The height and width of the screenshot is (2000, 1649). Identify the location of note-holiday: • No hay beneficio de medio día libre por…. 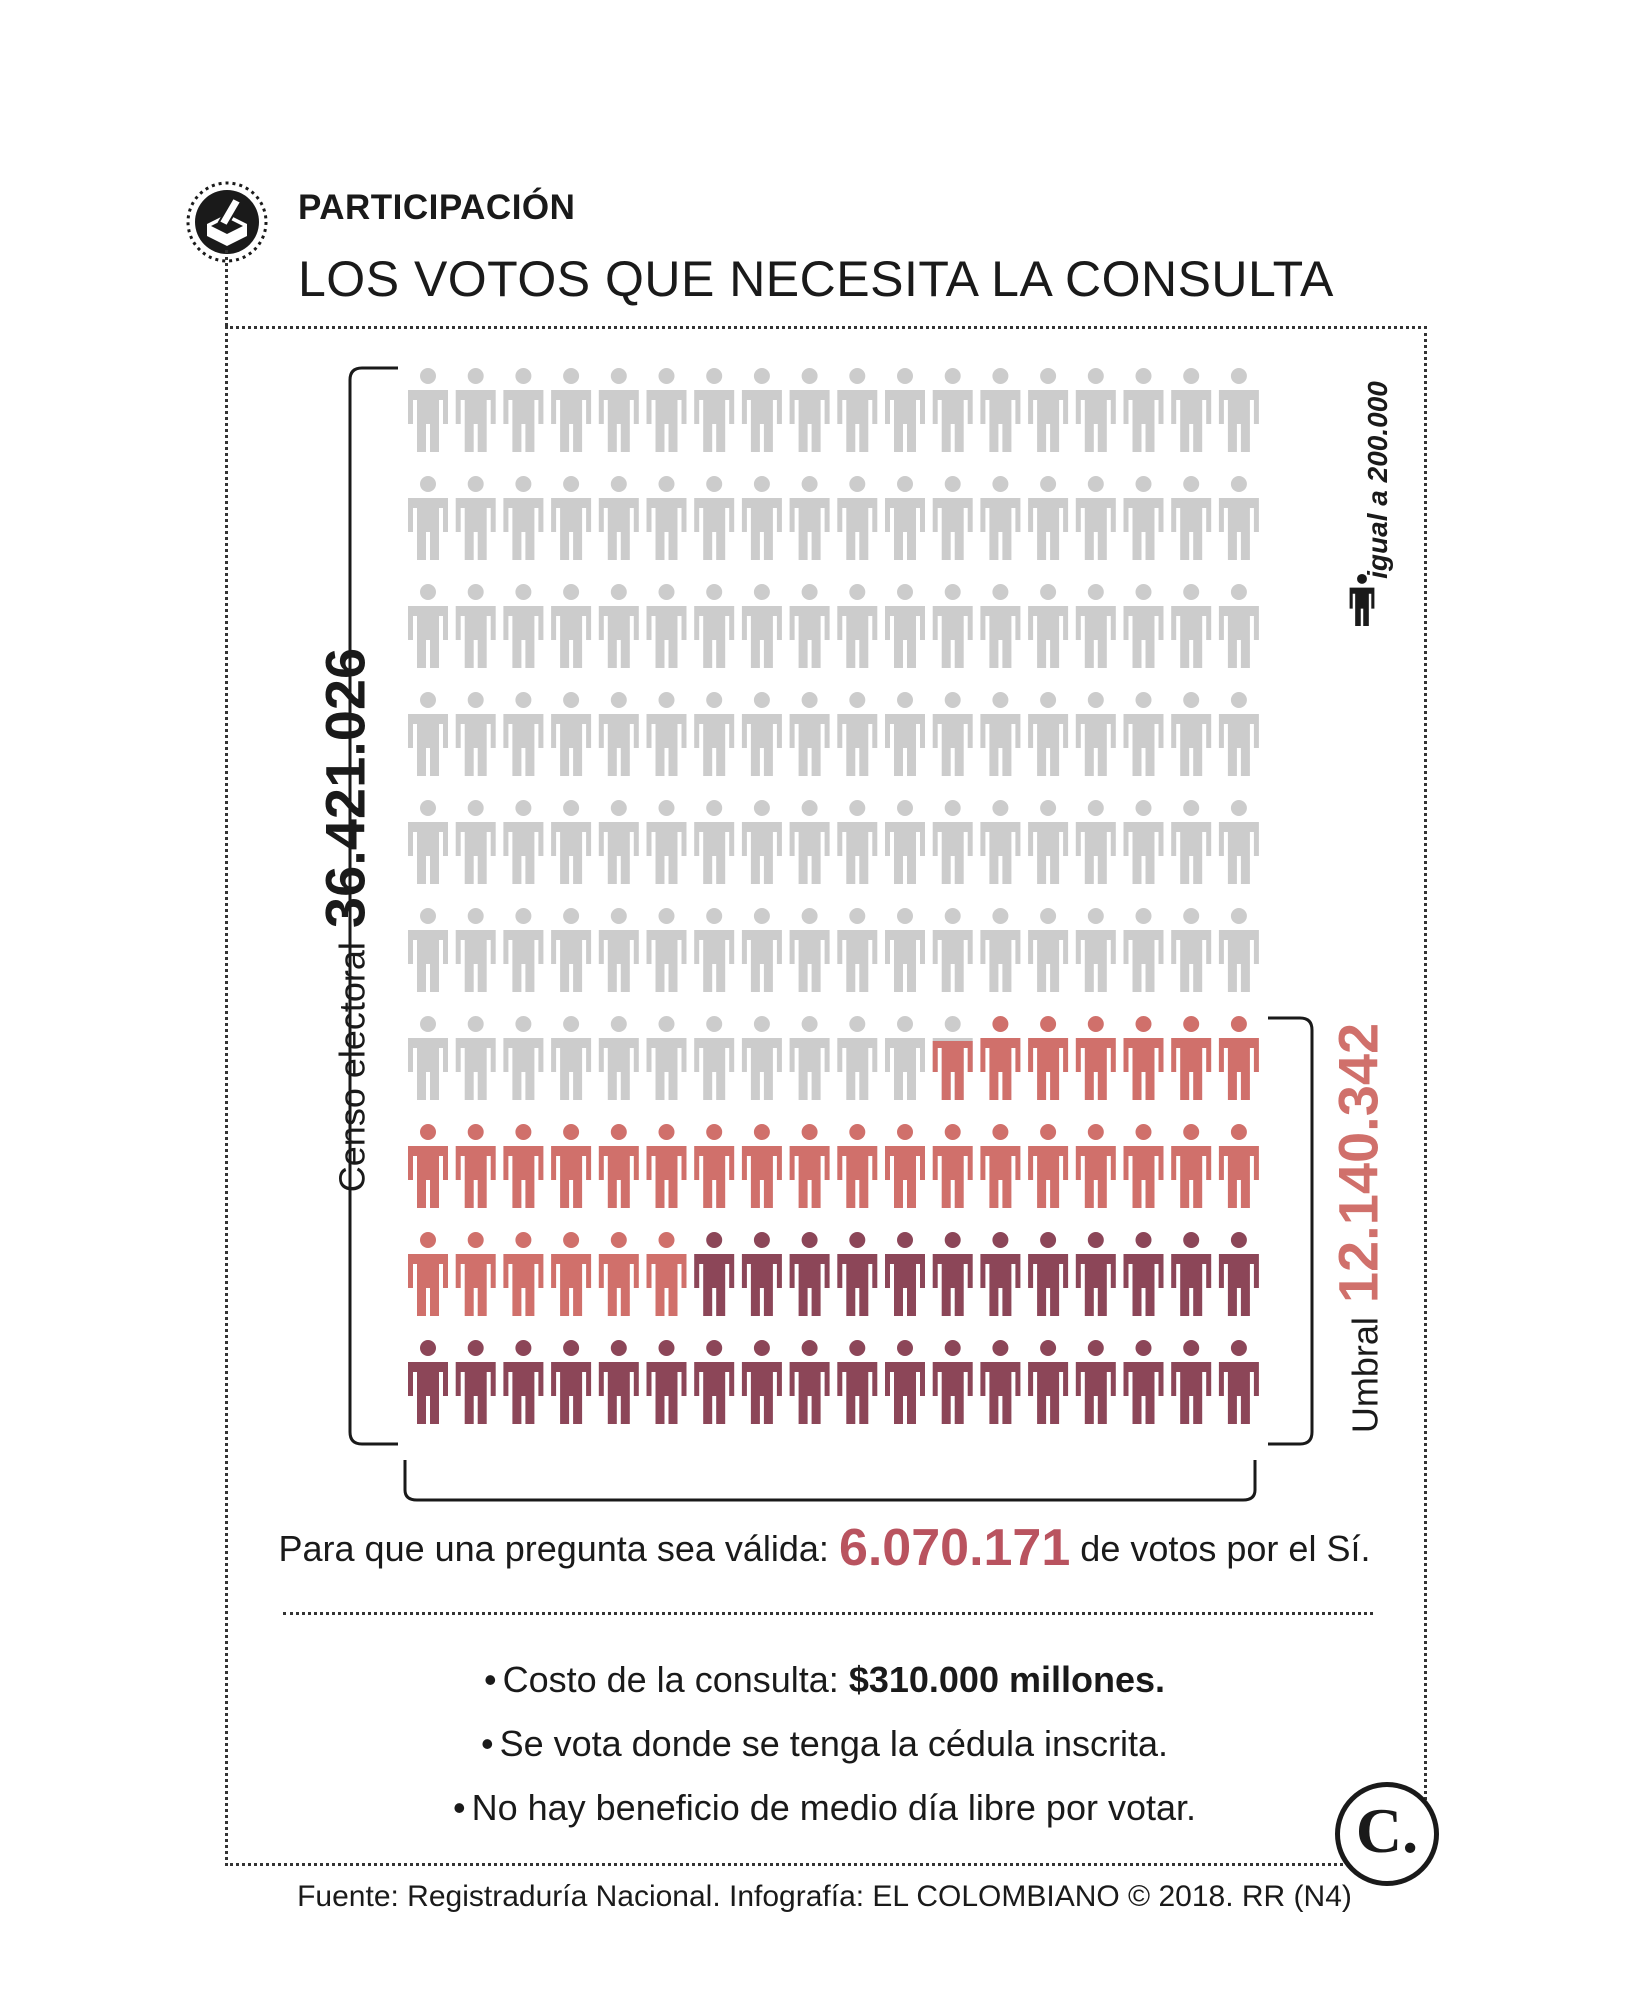
(824, 1808).